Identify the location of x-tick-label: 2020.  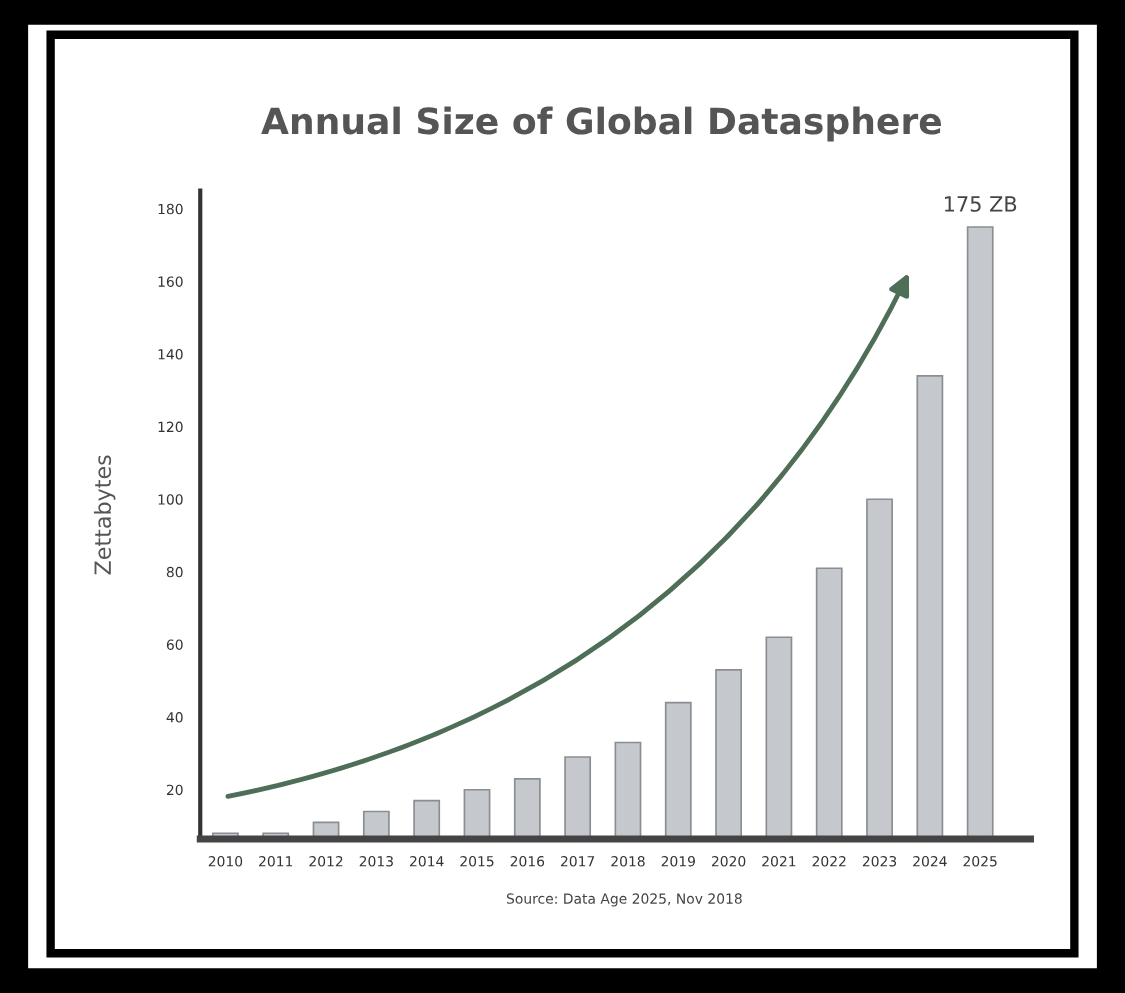
(728, 861).